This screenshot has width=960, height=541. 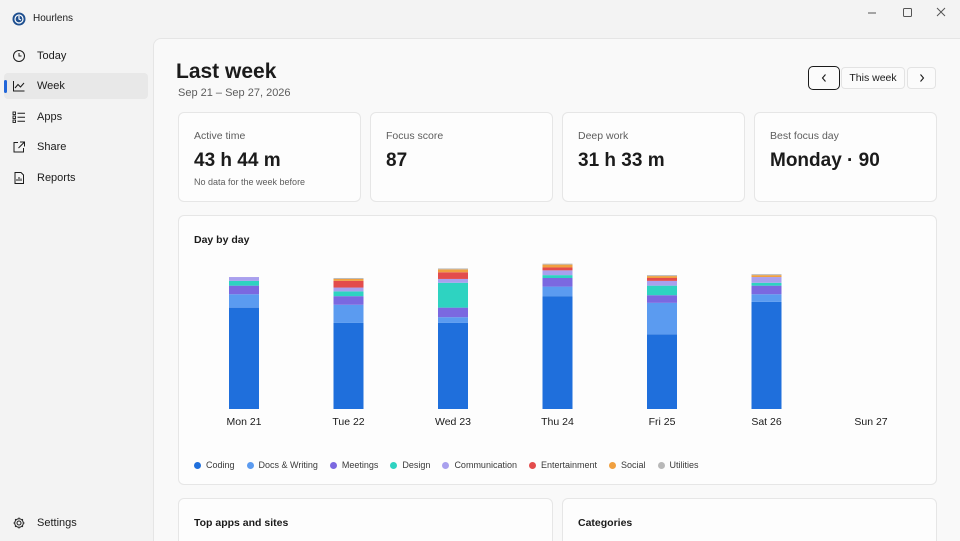 I want to click on sidebar-item-reports: Reports, so click(x=76, y=178).